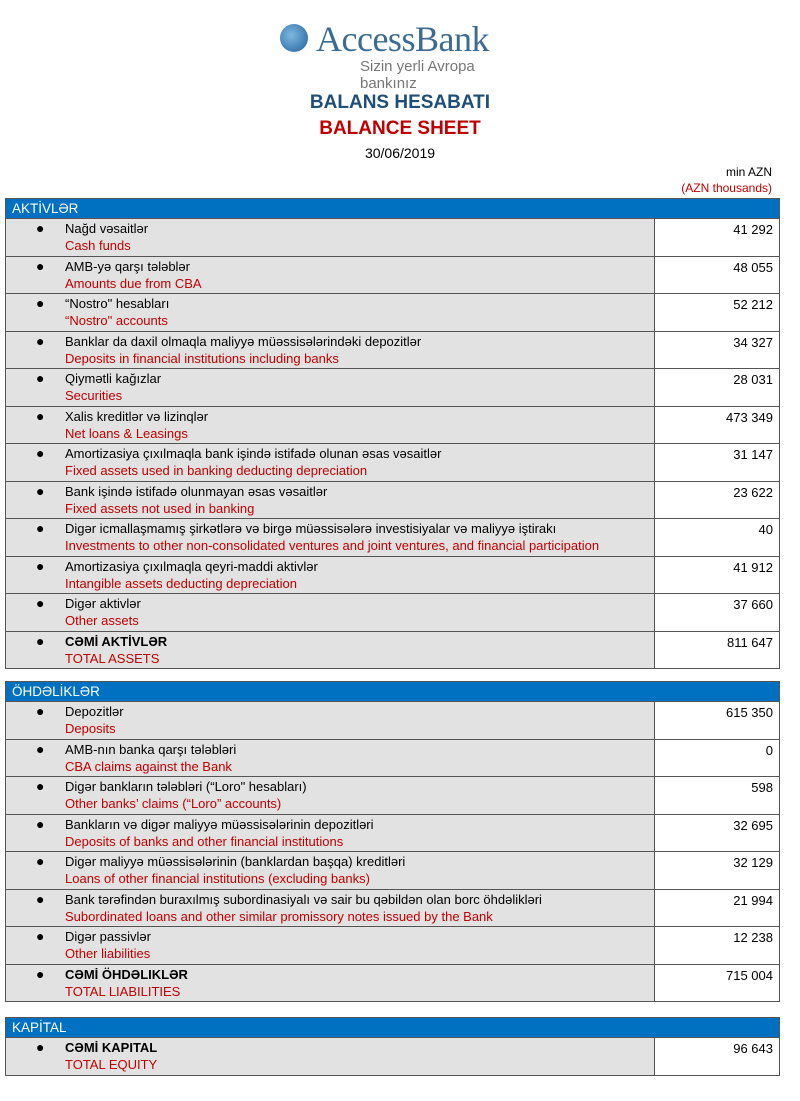  What do you see at coordinates (717, 907) in the screenshot?
I see `value-cell: 21 994` at bounding box center [717, 907].